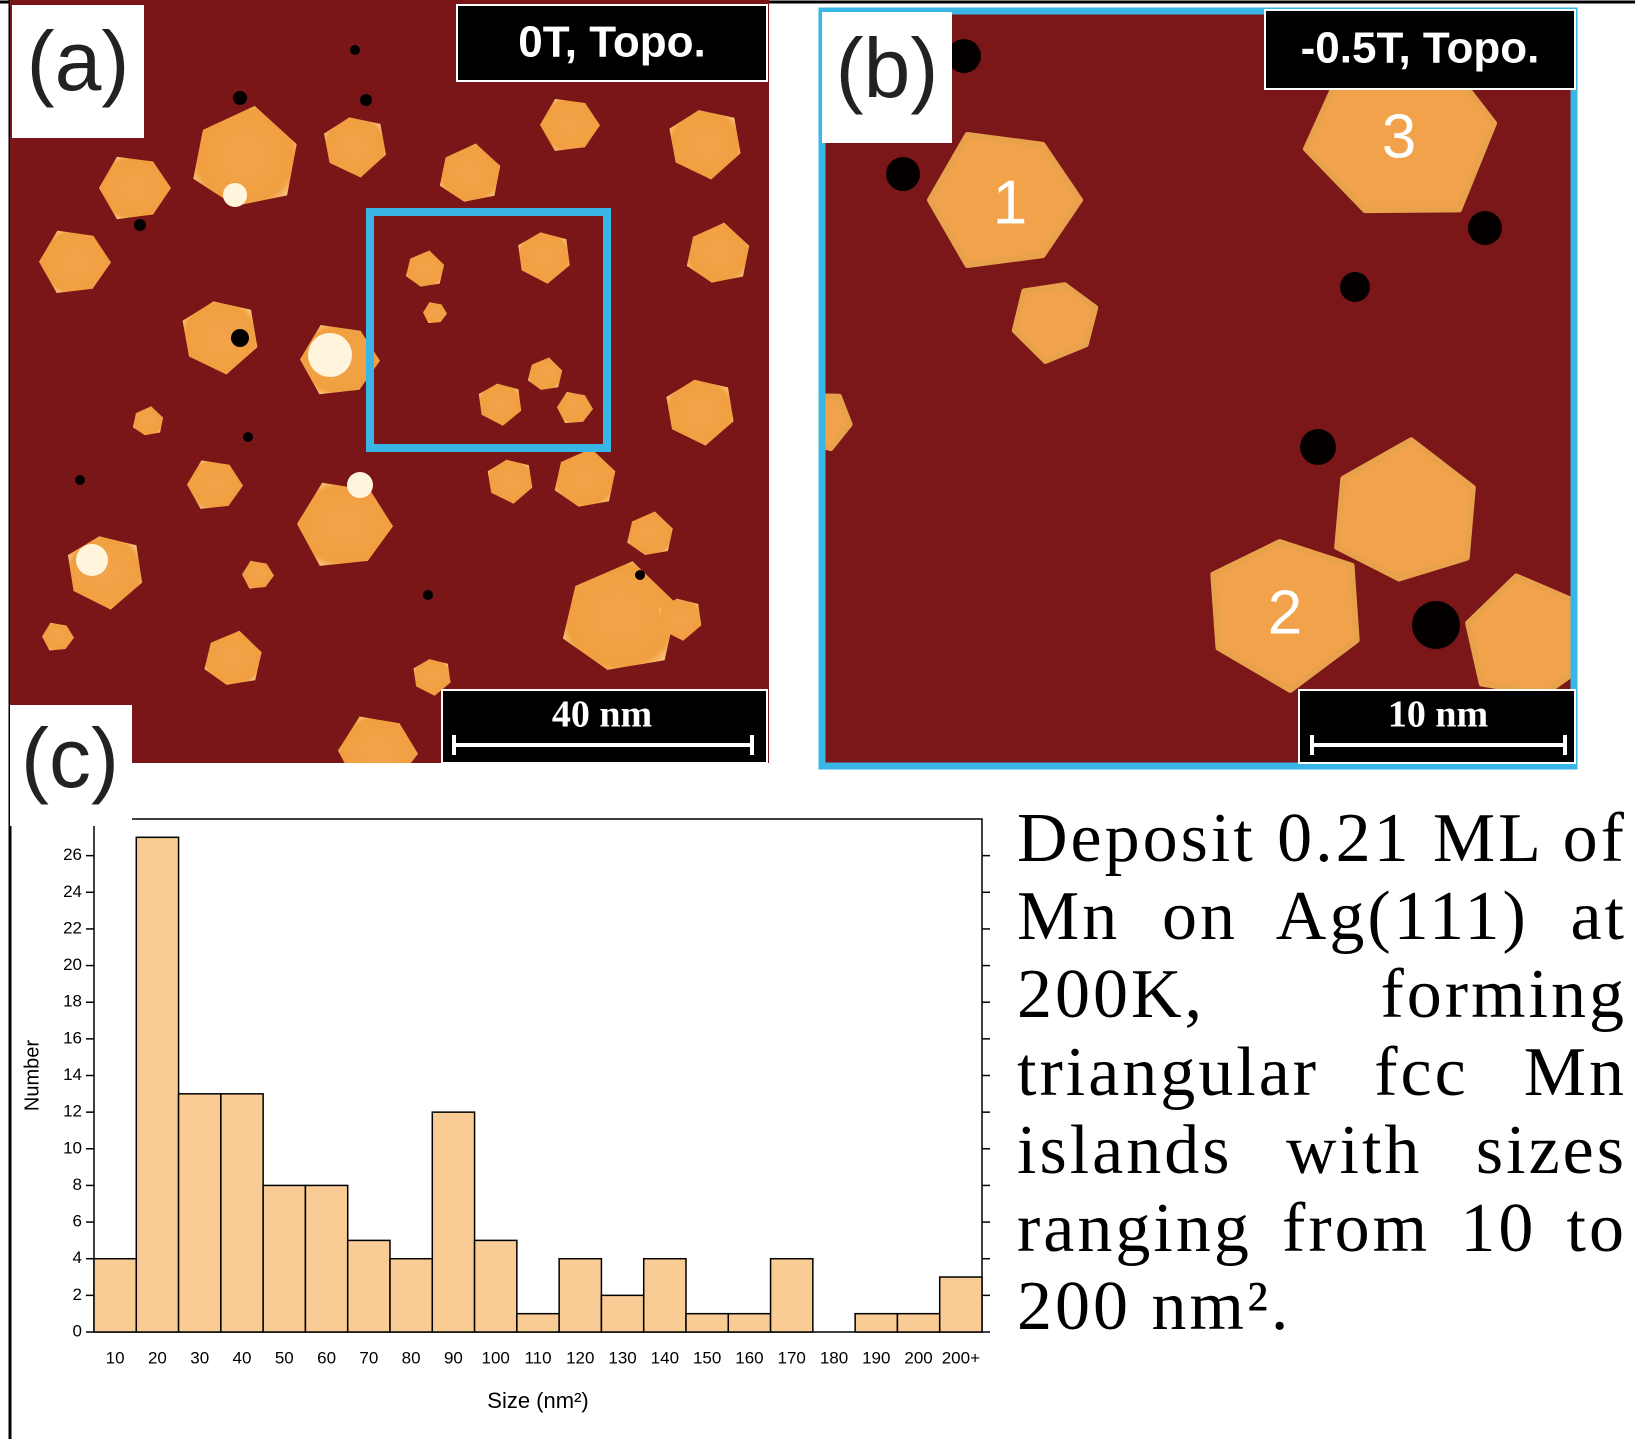 The height and width of the screenshot is (1439, 1635). What do you see at coordinates (961, 1357) in the screenshot?
I see `x-tick-label: 200+` at bounding box center [961, 1357].